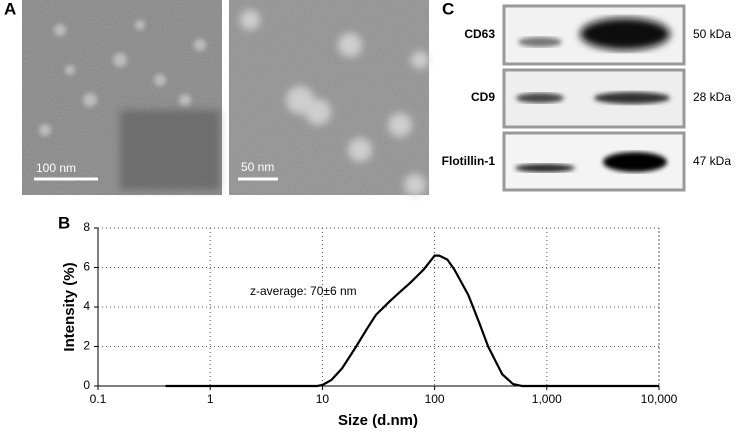 This screenshot has height=437, width=736. What do you see at coordinates (479, 34) in the screenshot?
I see `protein-label: CD63` at bounding box center [479, 34].